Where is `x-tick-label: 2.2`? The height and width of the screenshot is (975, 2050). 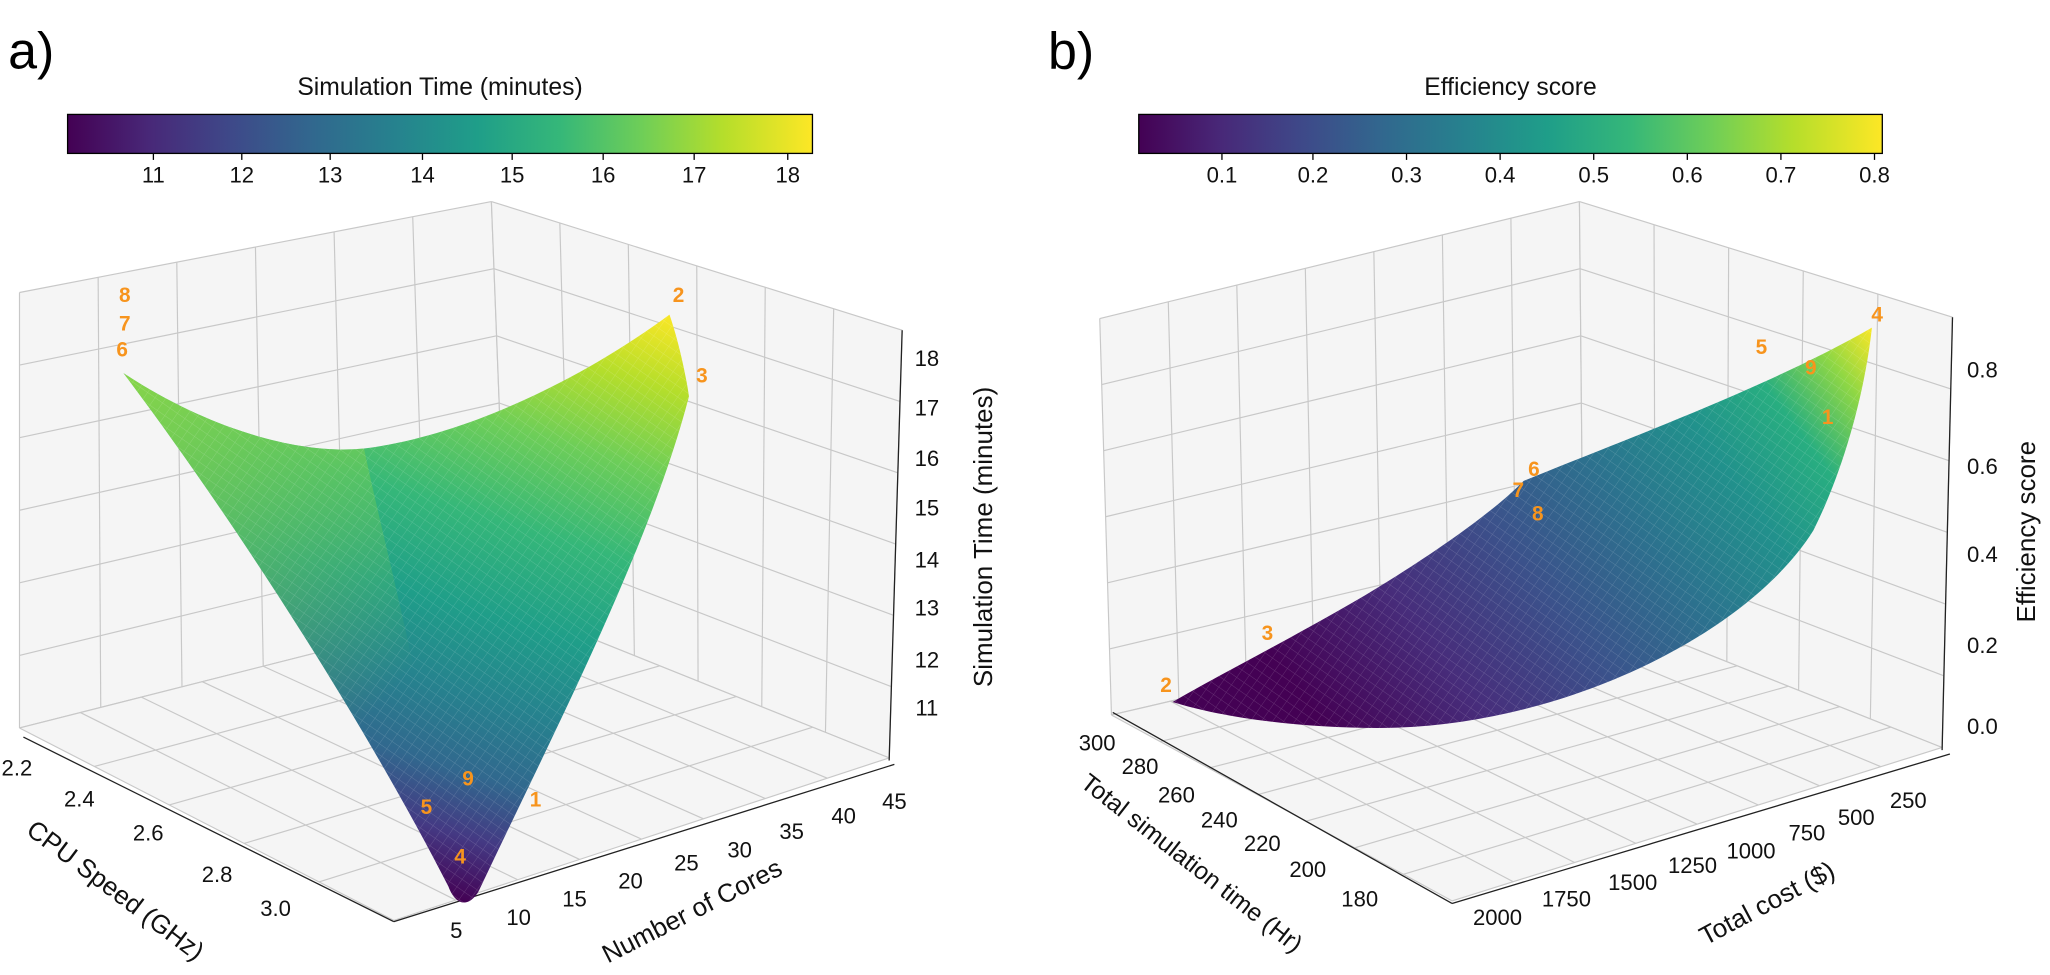
x-tick-label: 2.2 is located at coordinates (17, 767).